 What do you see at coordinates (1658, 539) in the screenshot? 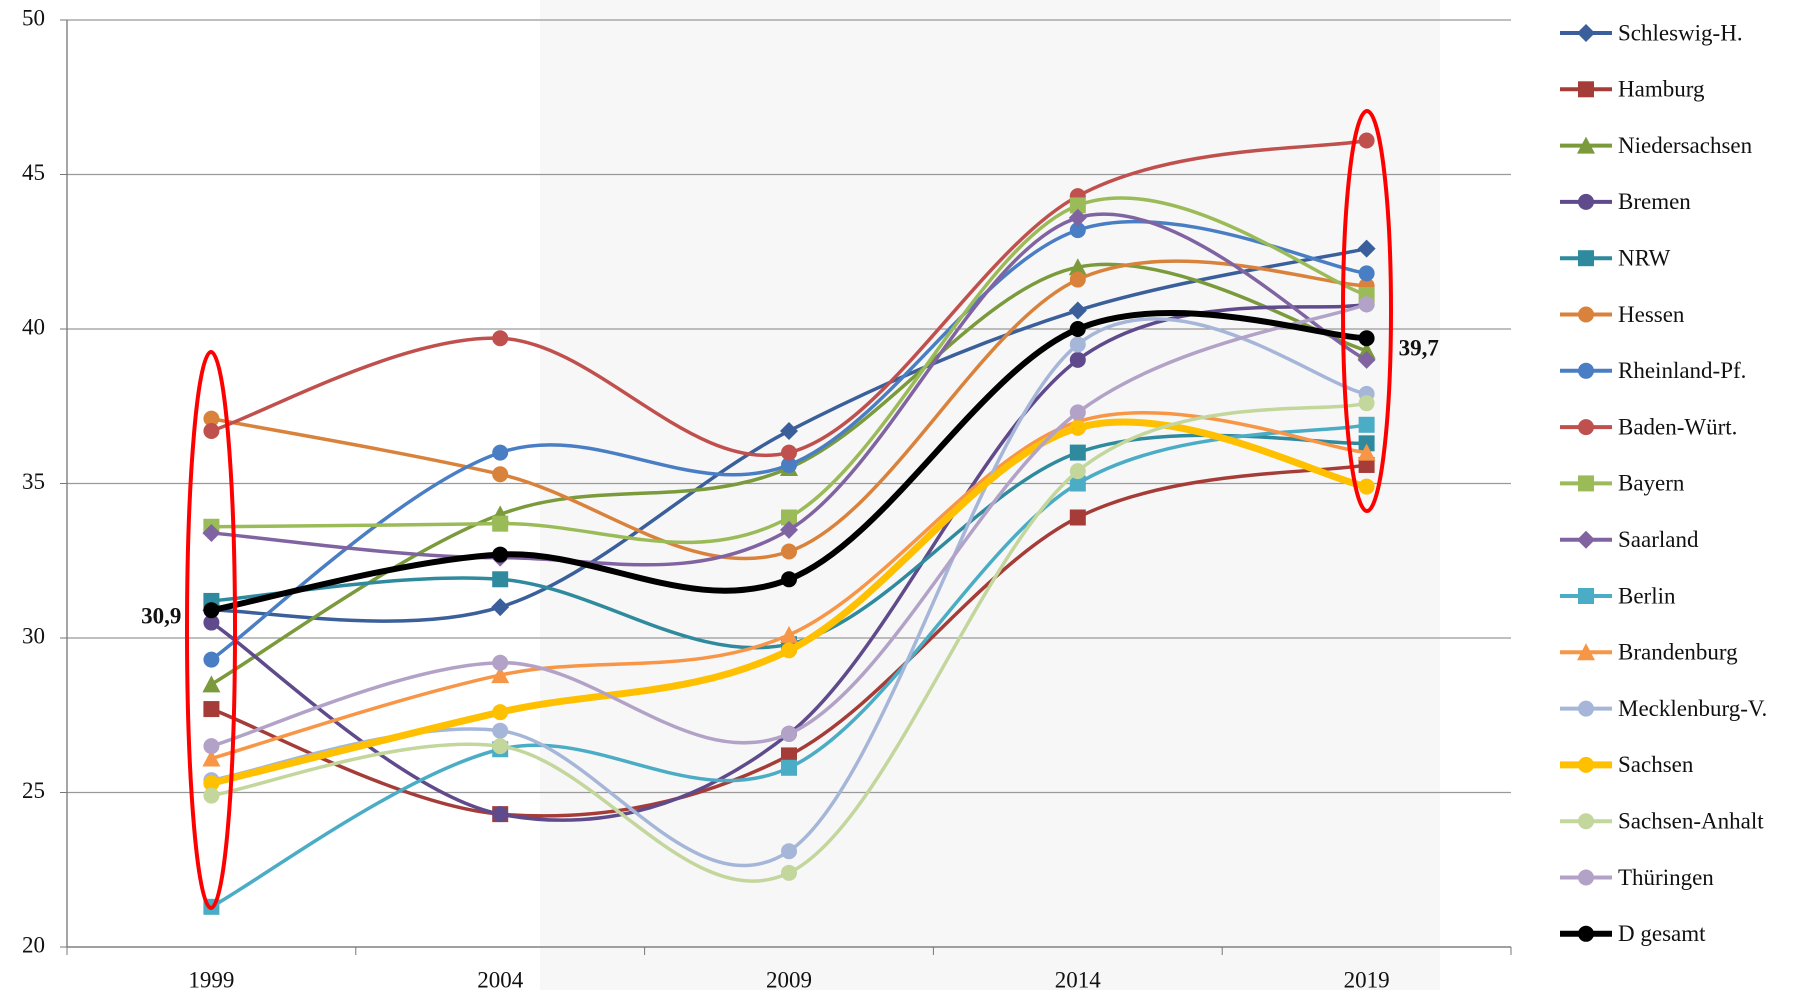
I see `legend-label: Saarland` at bounding box center [1658, 539].